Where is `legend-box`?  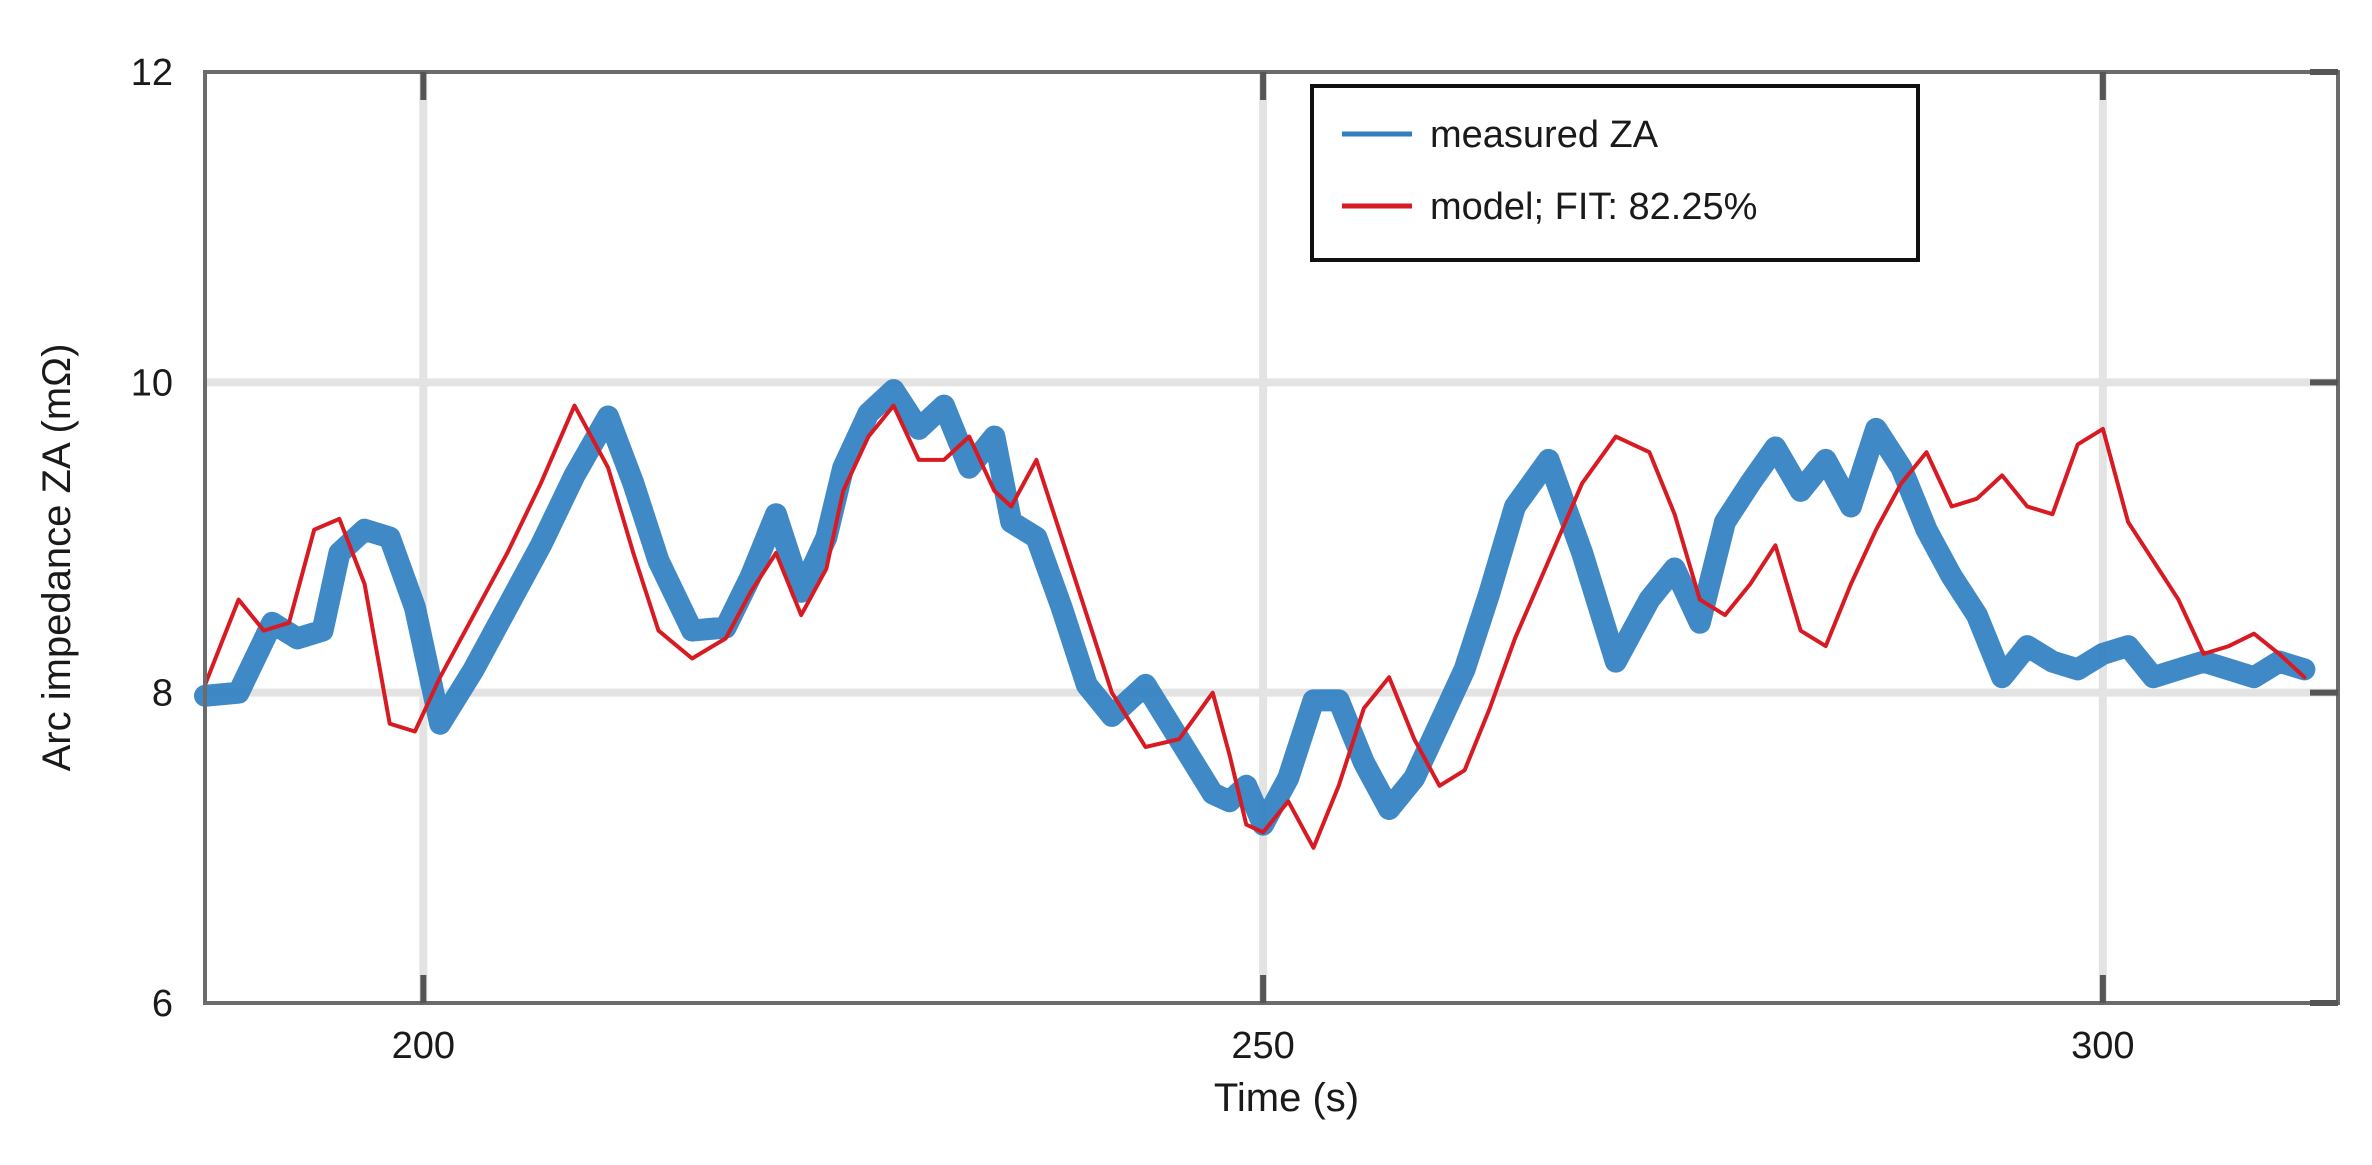 legend-box is located at coordinates (1615, 173).